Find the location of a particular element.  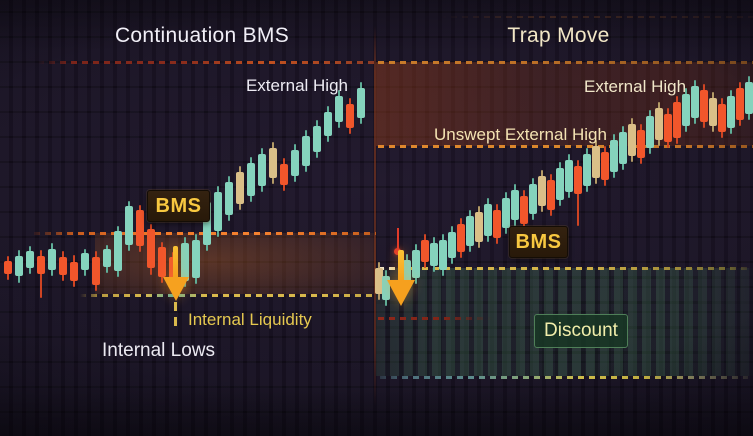

liquidity-sweep-arrow-right is located at coordinates (401, 279).